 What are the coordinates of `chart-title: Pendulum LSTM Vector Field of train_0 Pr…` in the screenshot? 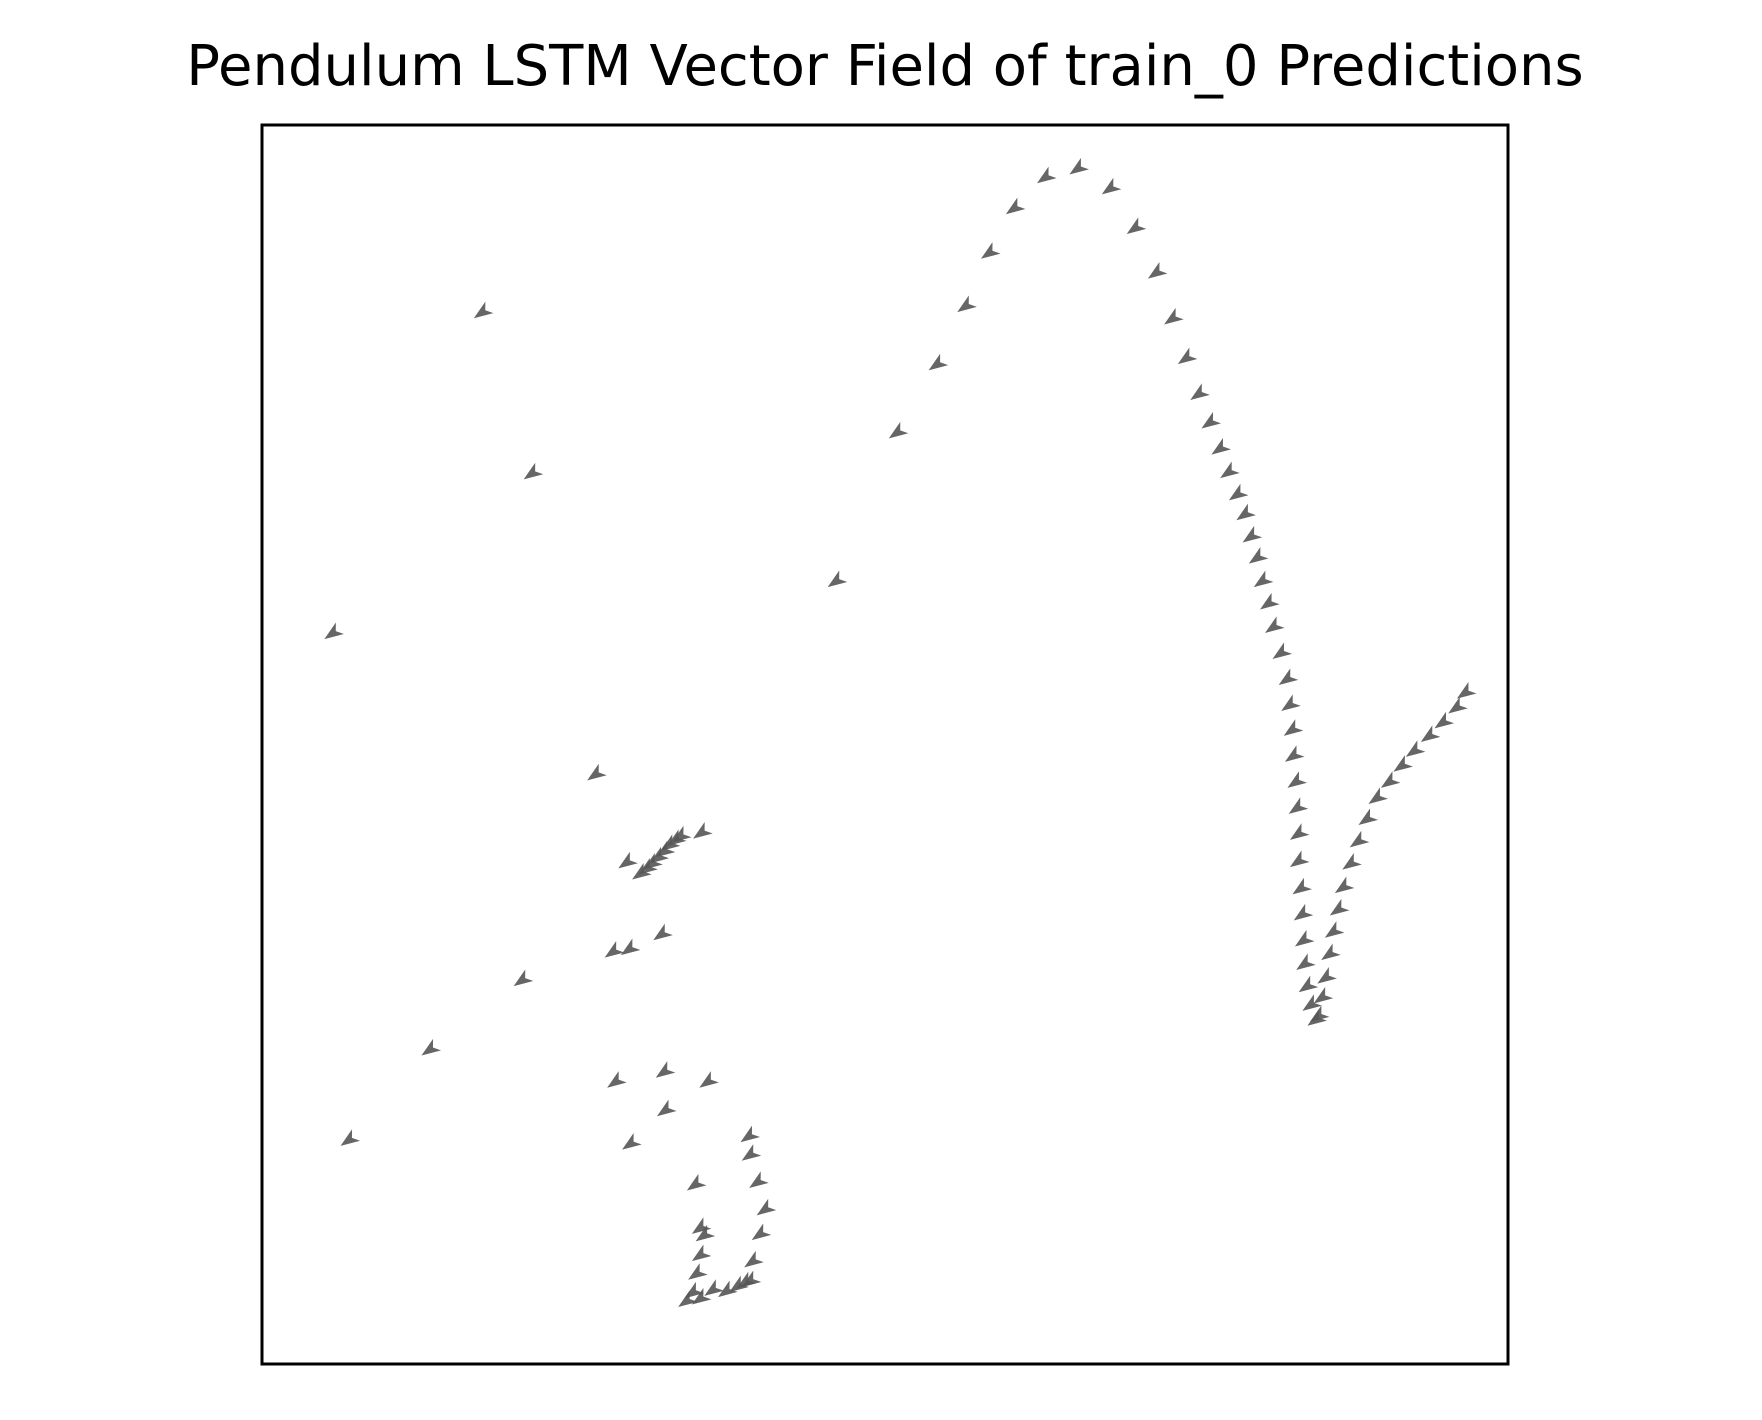 It's located at (884, 66).